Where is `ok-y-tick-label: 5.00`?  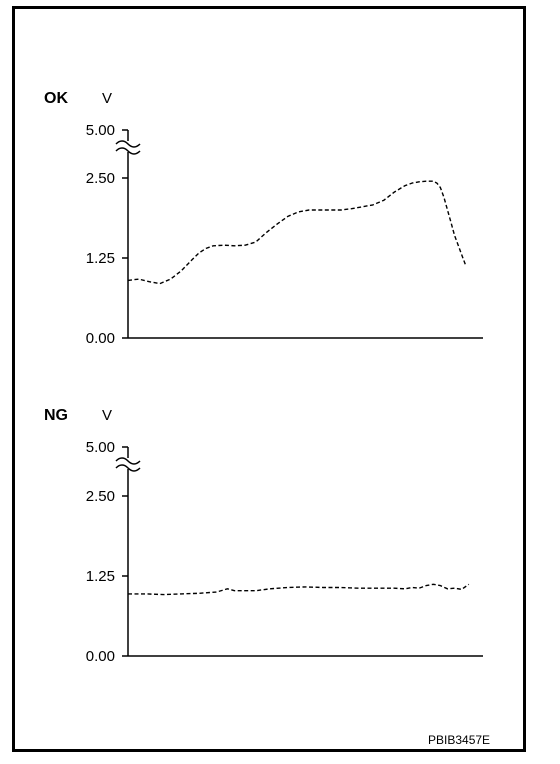
ok-y-tick-label: 5.00 is located at coordinates (100, 130).